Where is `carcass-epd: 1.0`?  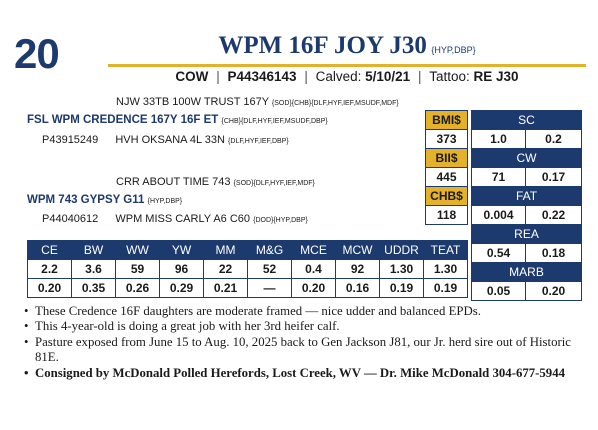 carcass-epd: 1.0 is located at coordinates (498, 139).